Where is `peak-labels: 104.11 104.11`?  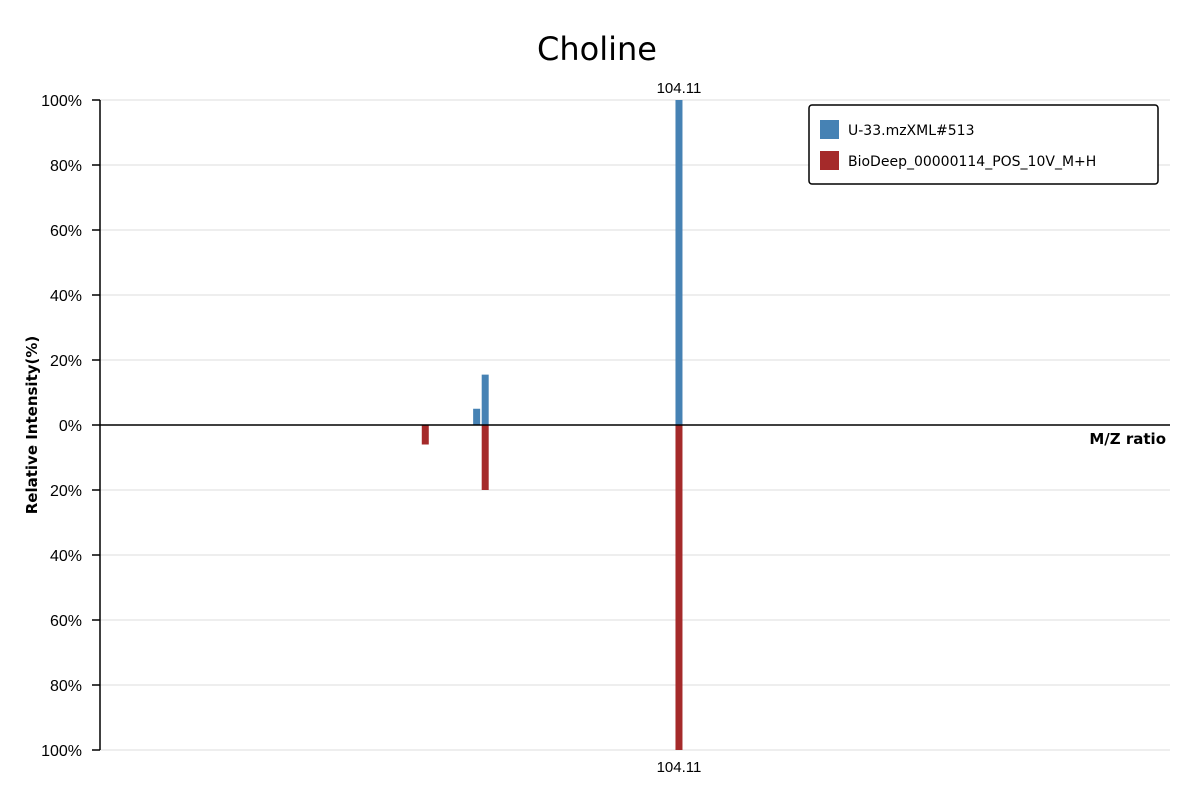
peak-labels: 104.11 104.11 is located at coordinates (679, 428).